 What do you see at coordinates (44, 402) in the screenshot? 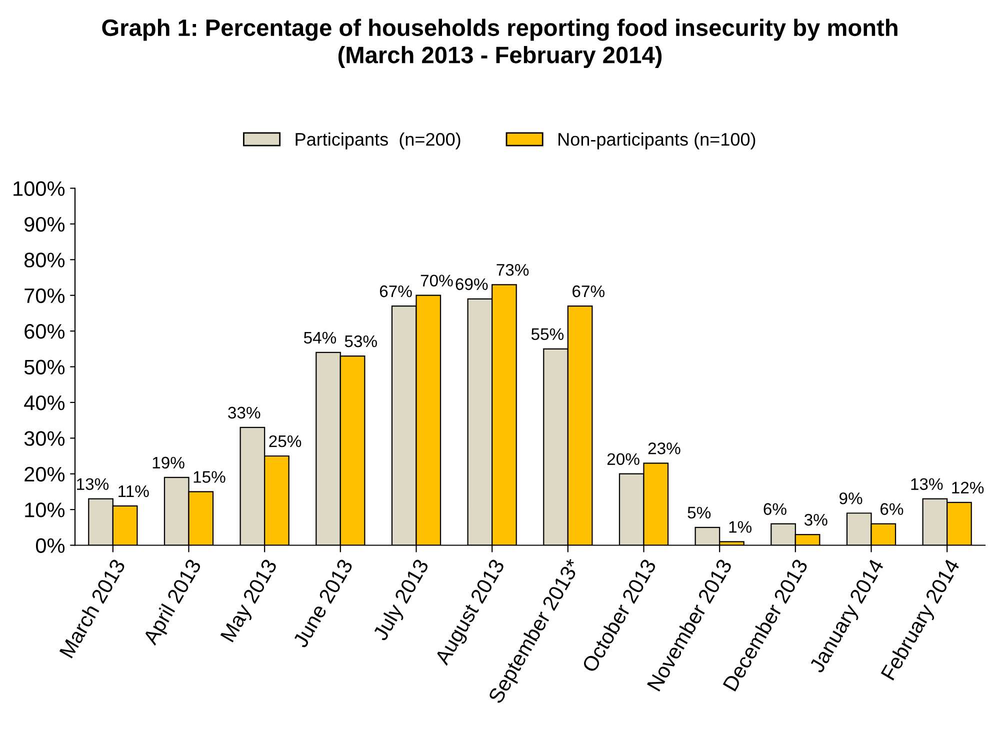
I see `y-tick-label: 40%` at bounding box center [44, 402].